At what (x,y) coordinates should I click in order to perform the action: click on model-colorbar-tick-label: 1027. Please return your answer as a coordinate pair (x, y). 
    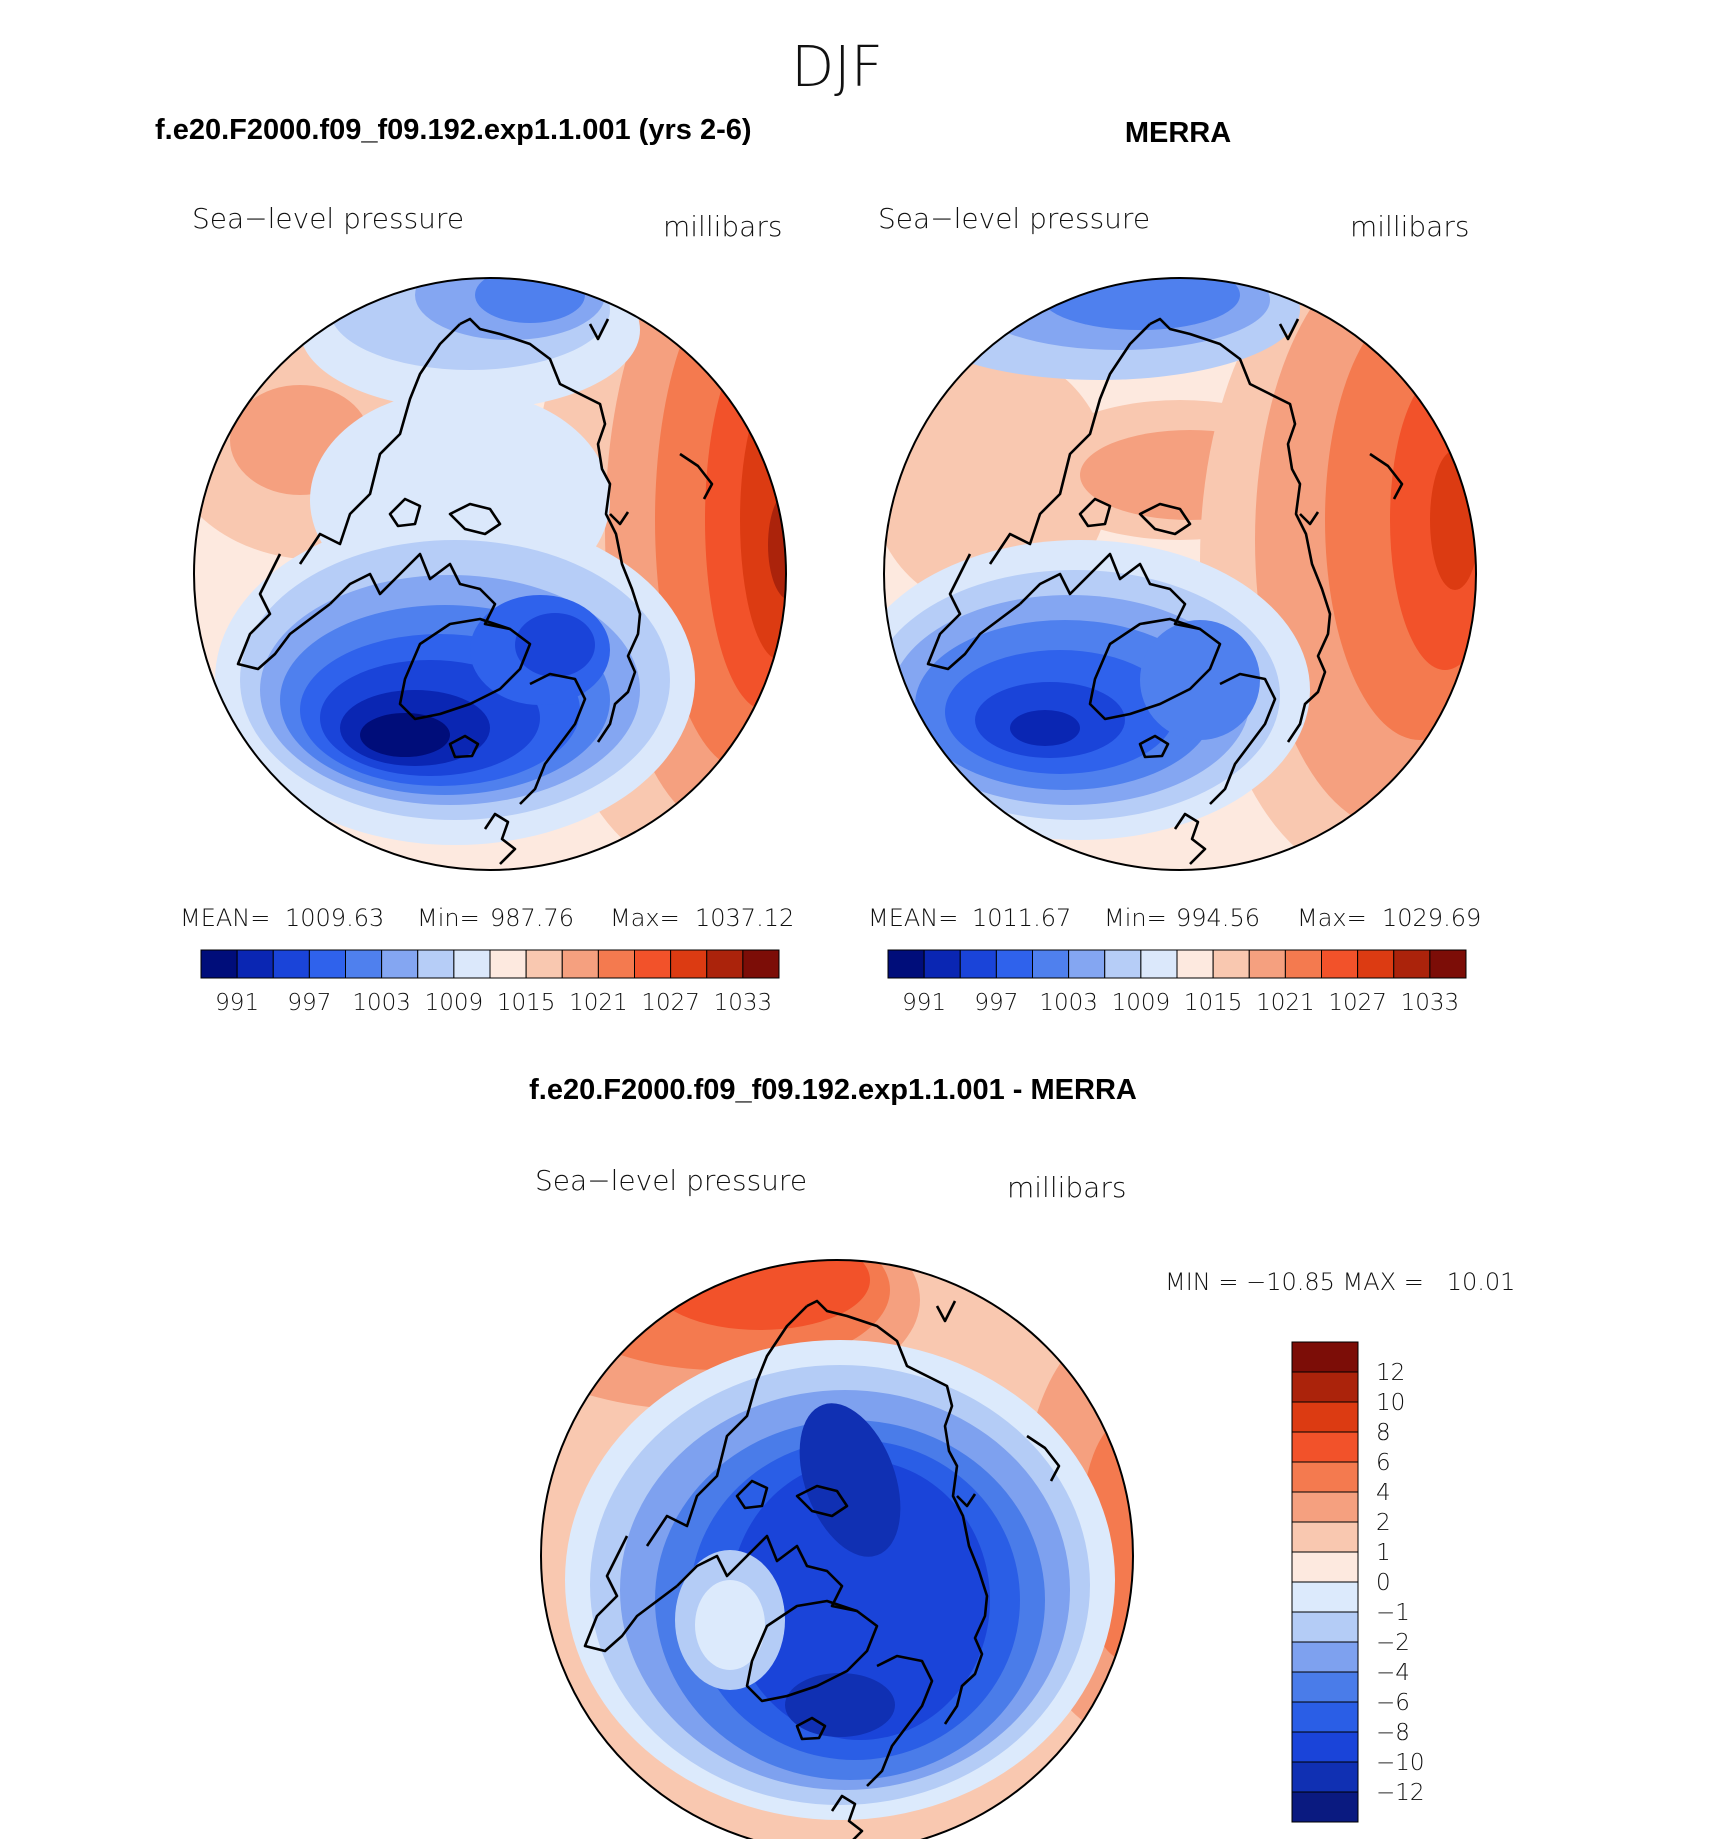
    Looking at the image, I should click on (670, 1003).